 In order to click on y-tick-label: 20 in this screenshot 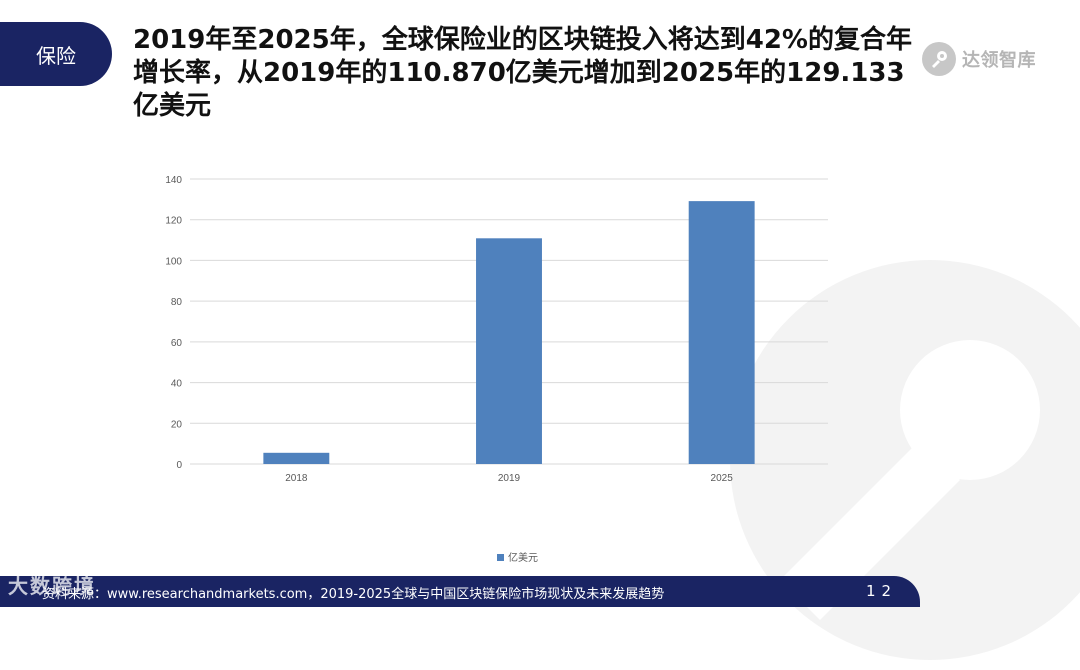, I will do `click(177, 424)`.